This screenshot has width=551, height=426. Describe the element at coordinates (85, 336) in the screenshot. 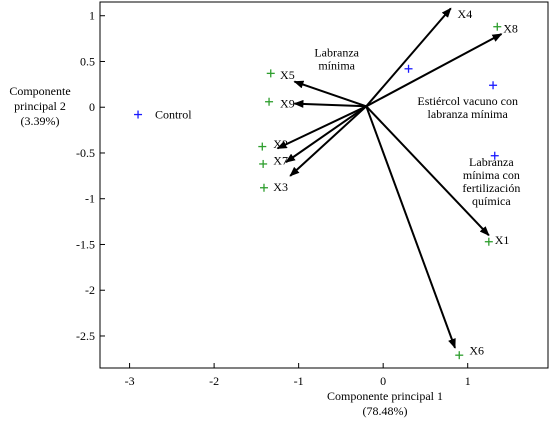

I see `y-tick-label: -2.5` at that location.